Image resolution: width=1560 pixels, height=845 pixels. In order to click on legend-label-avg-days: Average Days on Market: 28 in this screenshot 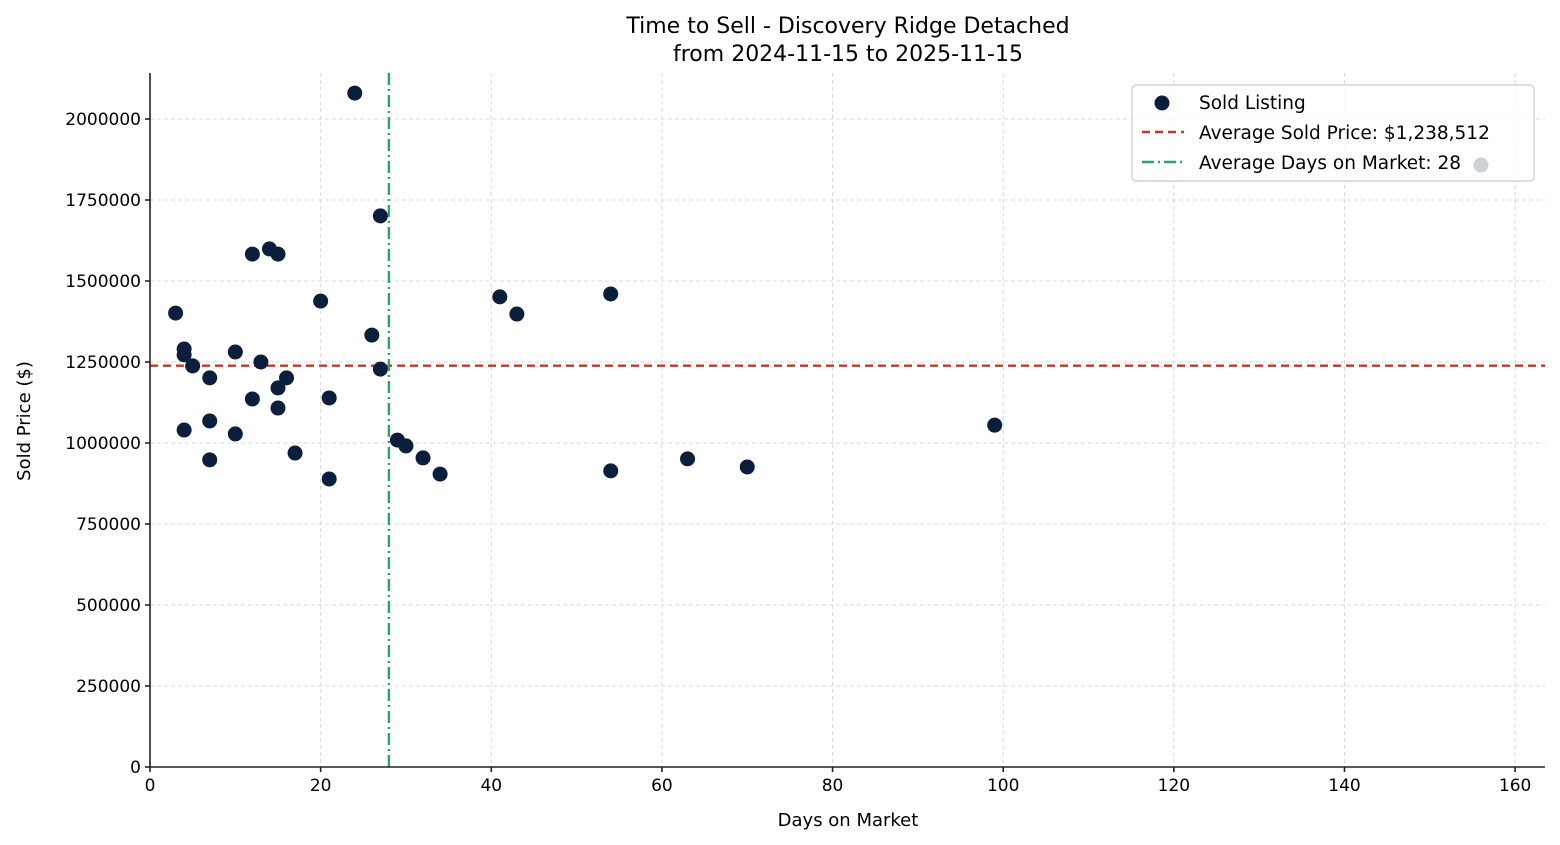, I will do `click(1330, 163)`.